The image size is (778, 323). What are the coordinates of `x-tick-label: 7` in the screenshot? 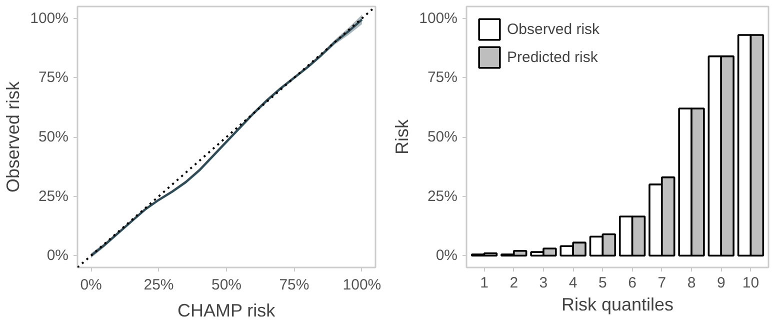 It's located at (662, 283).